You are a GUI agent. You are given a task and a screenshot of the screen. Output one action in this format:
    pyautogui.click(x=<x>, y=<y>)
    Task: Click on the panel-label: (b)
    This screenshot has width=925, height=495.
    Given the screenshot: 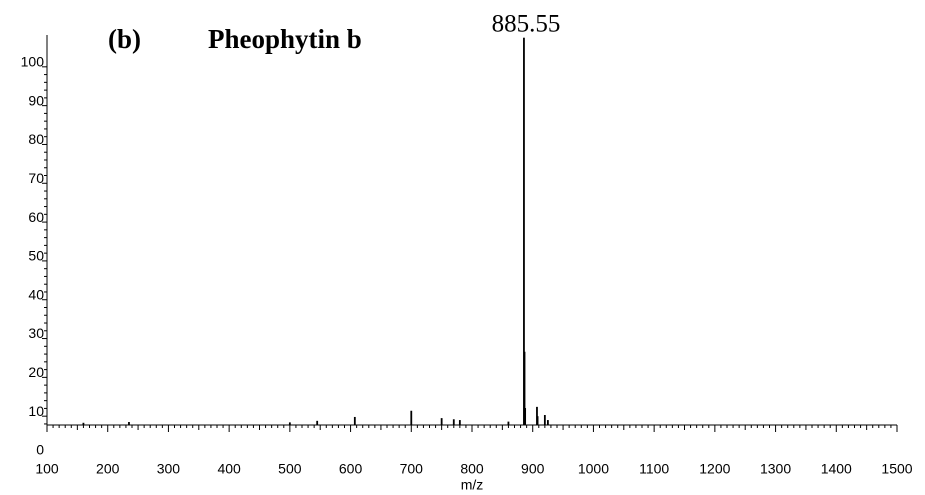 What is the action you would take?
    pyautogui.click(x=124, y=39)
    